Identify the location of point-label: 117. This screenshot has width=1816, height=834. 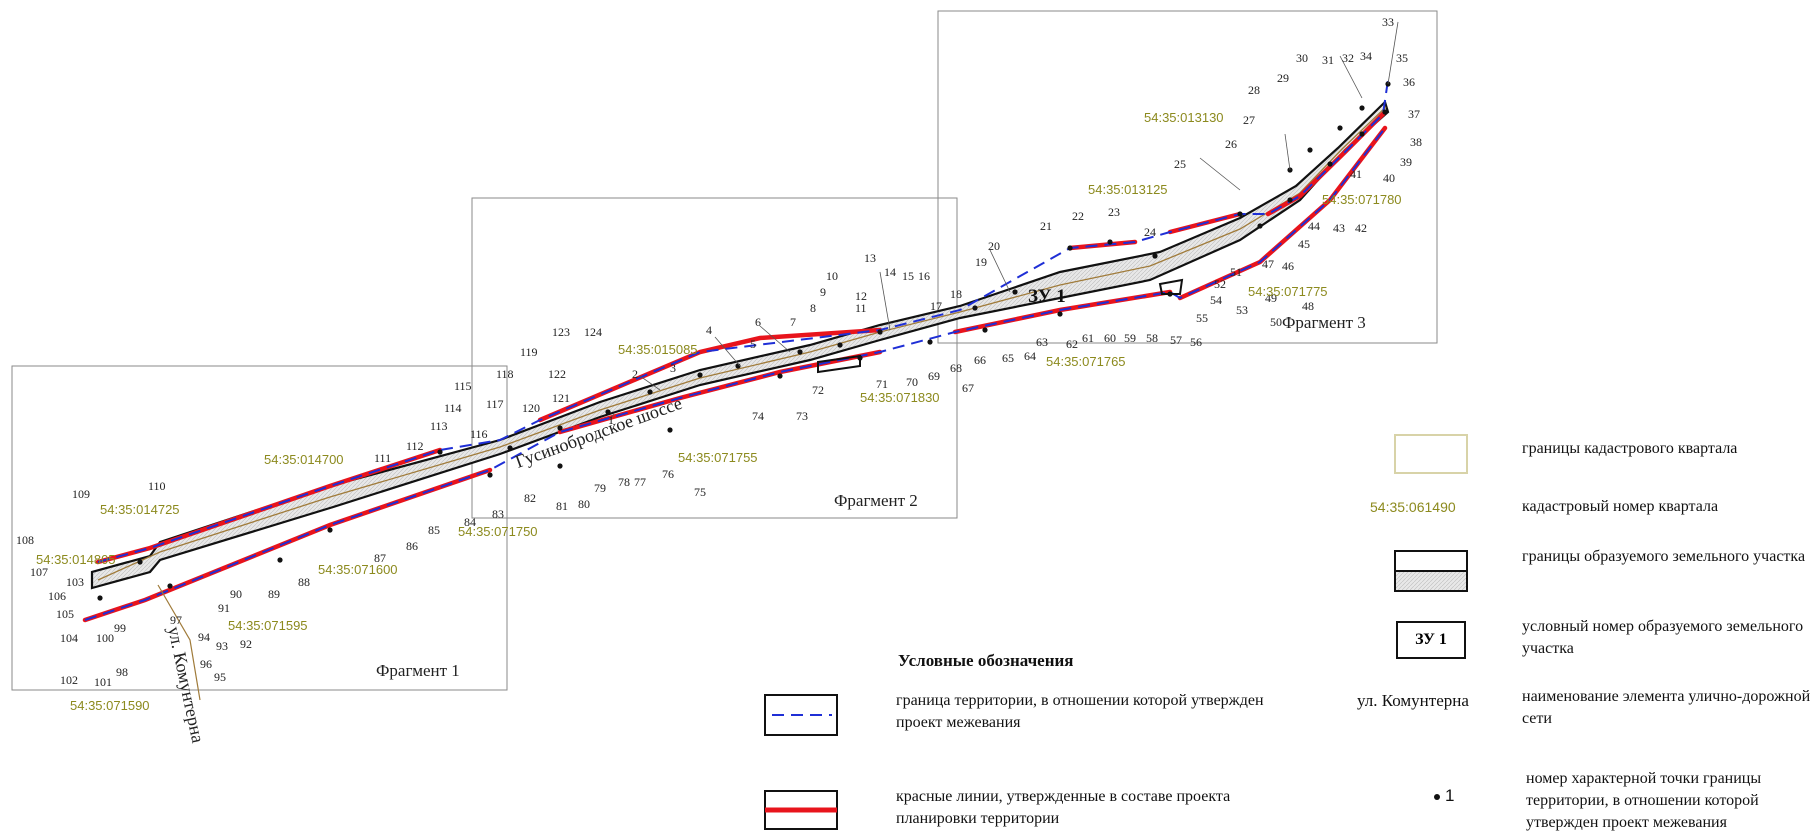
(495, 404).